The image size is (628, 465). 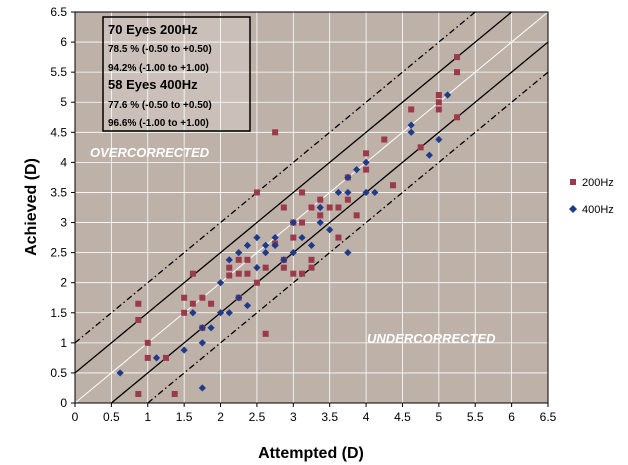 I want to click on x-tick-label: 0, so click(x=75, y=417).